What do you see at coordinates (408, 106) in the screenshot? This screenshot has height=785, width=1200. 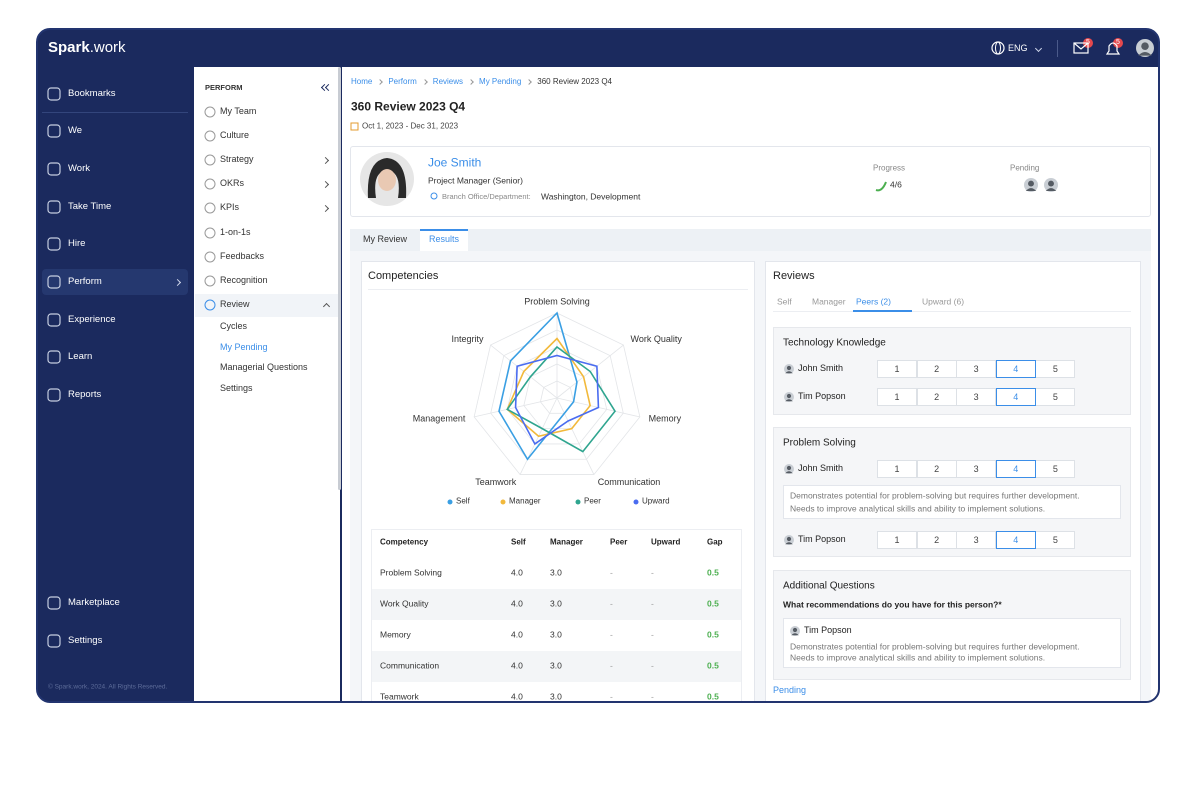 I see `page-title: 360 Review 2023 Q4` at bounding box center [408, 106].